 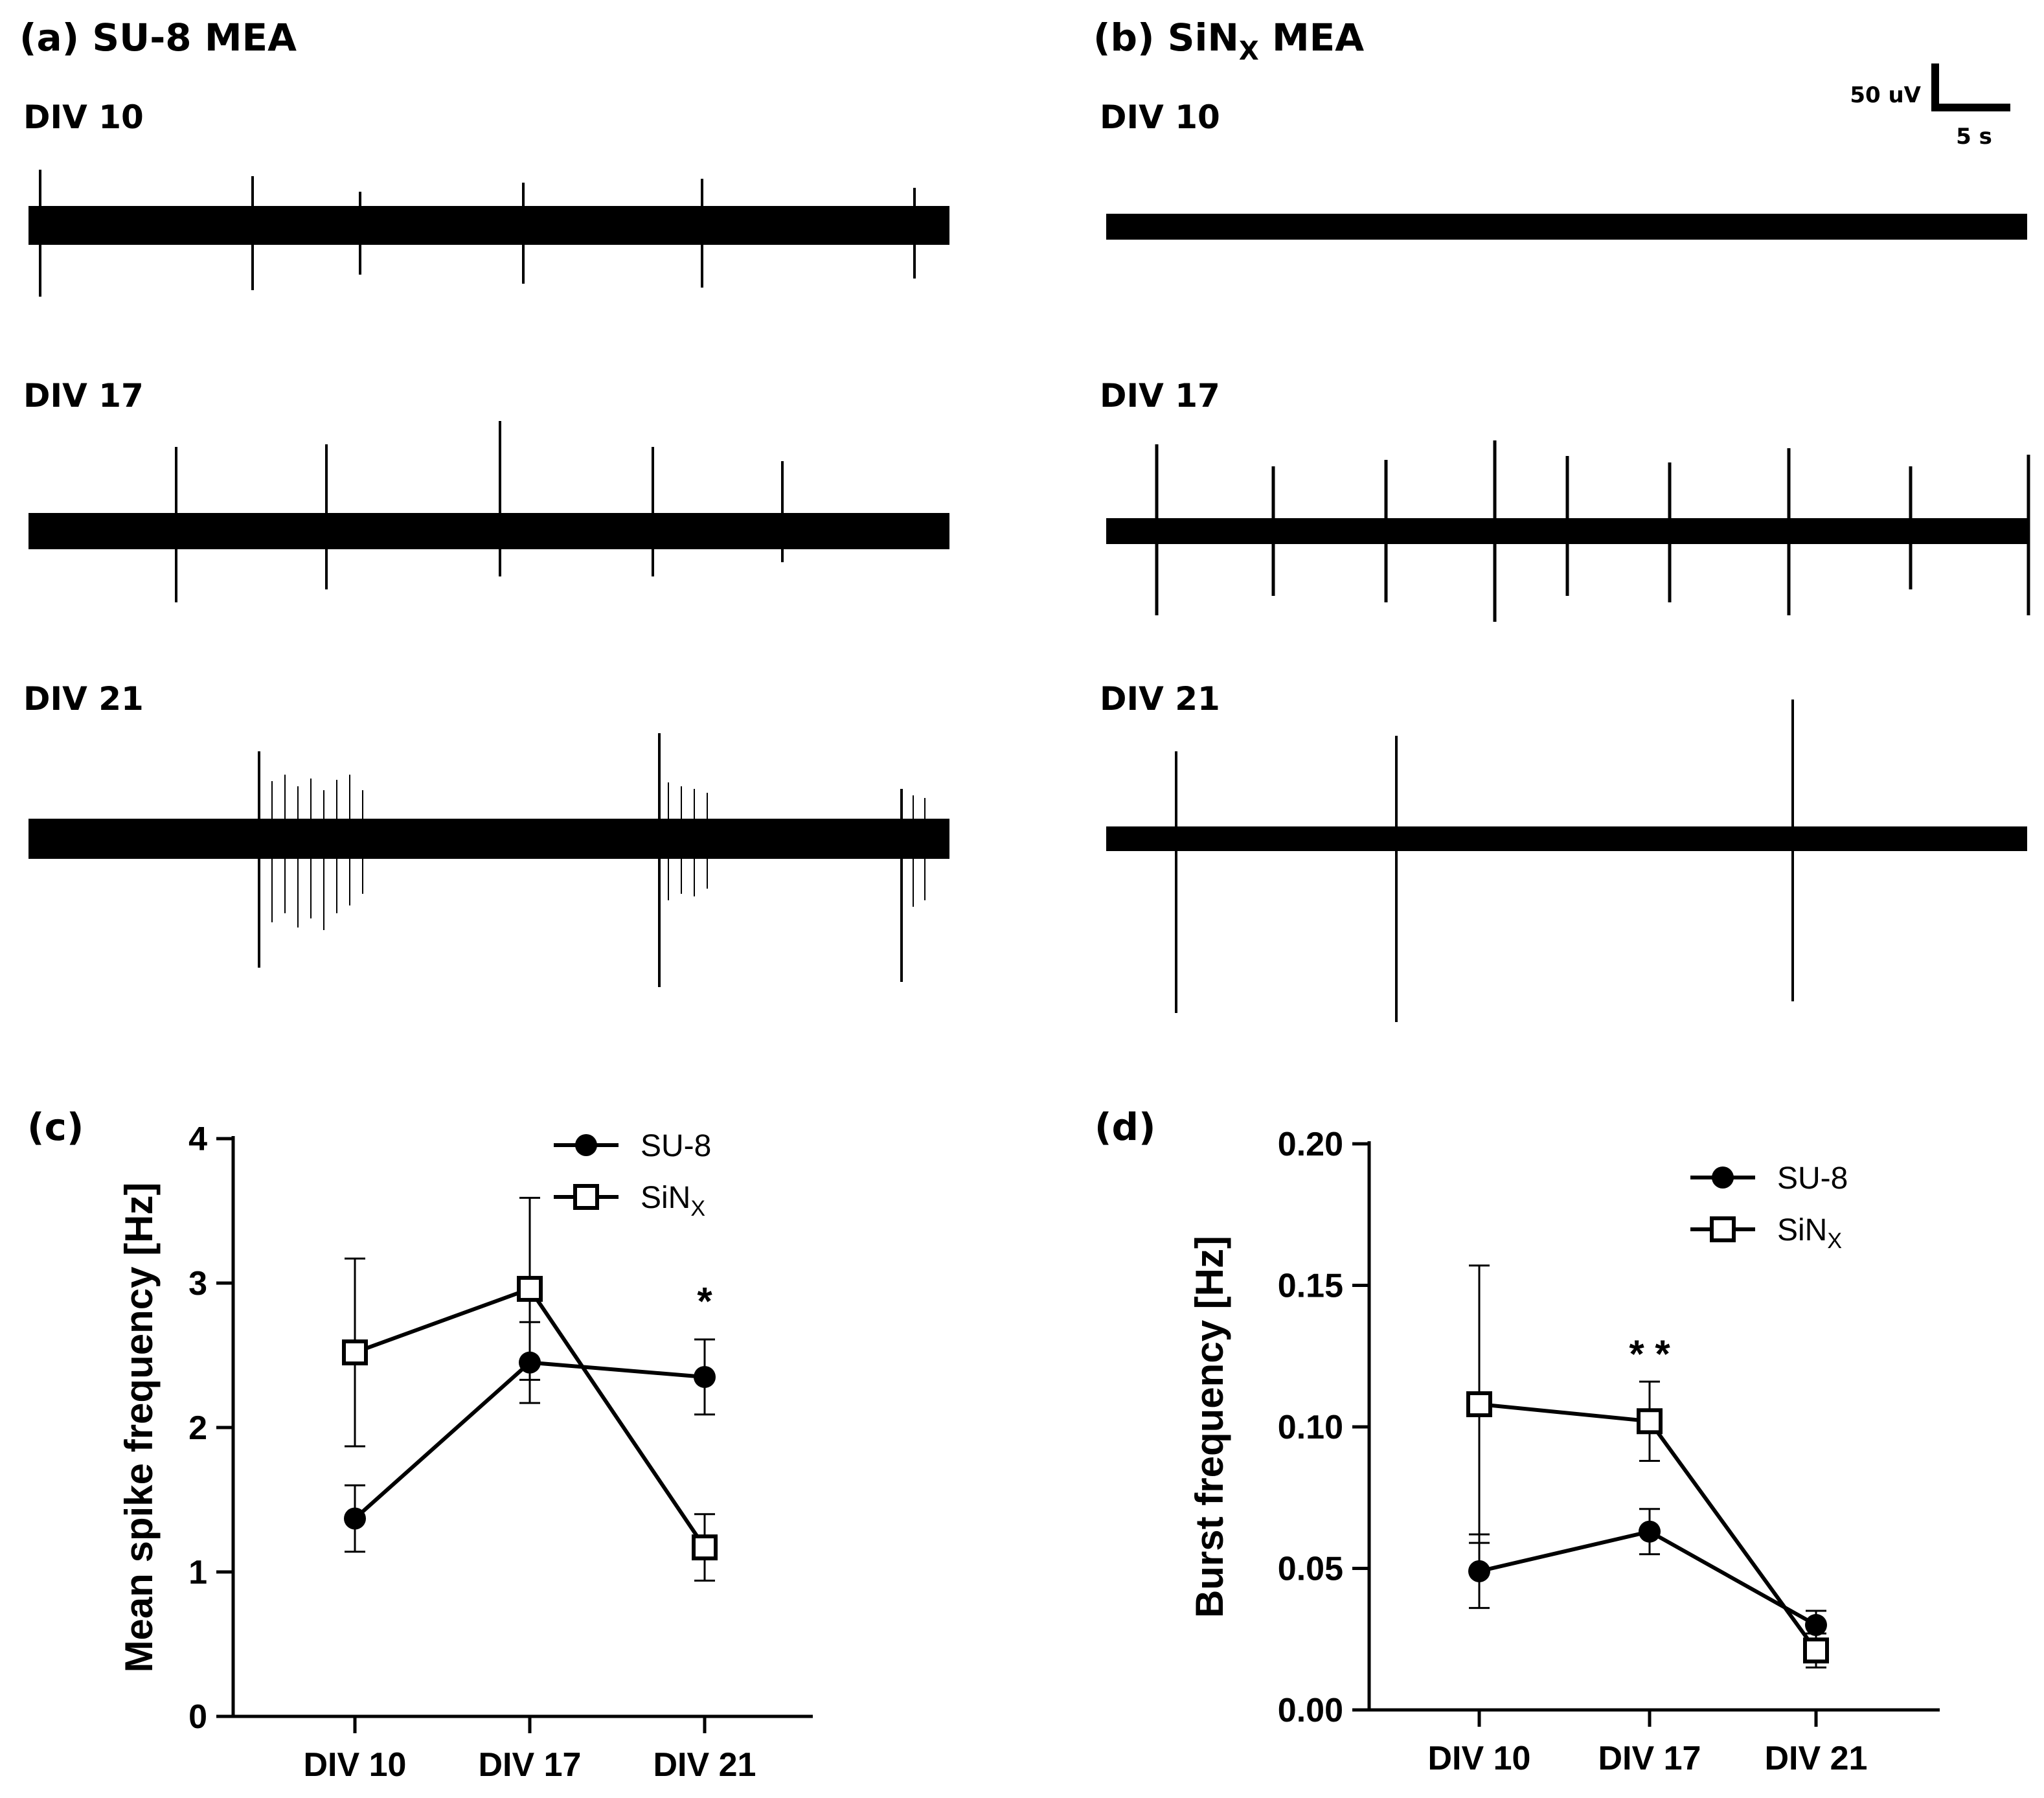 I want to click on panel-a-div21-label: DIV 21, so click(x=84, y=699).